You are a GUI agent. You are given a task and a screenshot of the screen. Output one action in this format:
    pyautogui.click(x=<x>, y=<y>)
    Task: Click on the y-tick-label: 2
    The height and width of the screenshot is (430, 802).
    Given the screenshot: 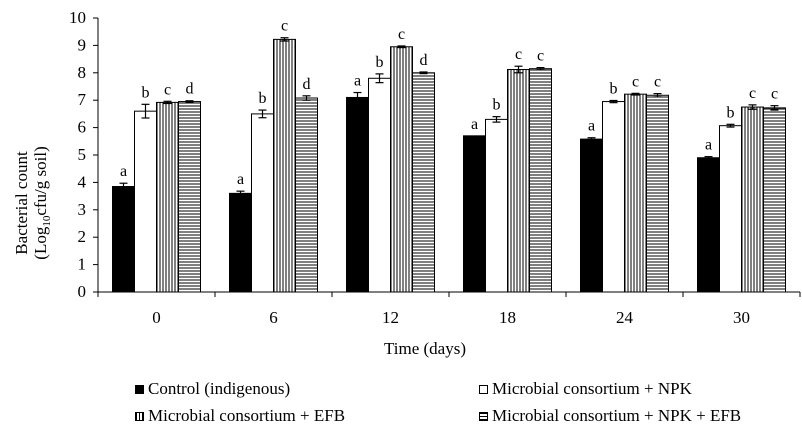 What is the action you would take?
    pyautogui.click(x=82, y=236)
    